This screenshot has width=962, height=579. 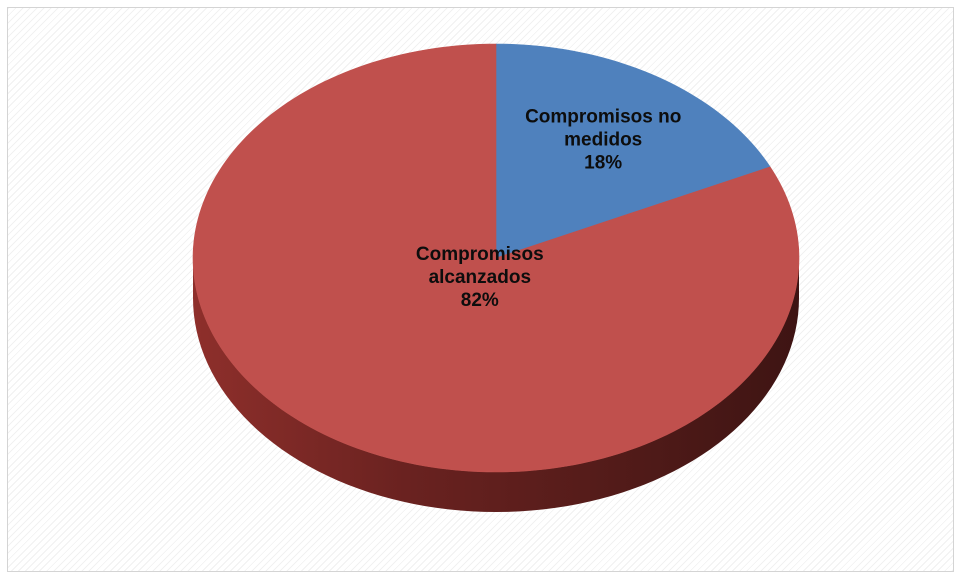 What do you see at coordinates (603, 117) in the screenshot?
I see `data-label-line: Compromisos no` at bounding box center [603, 117].